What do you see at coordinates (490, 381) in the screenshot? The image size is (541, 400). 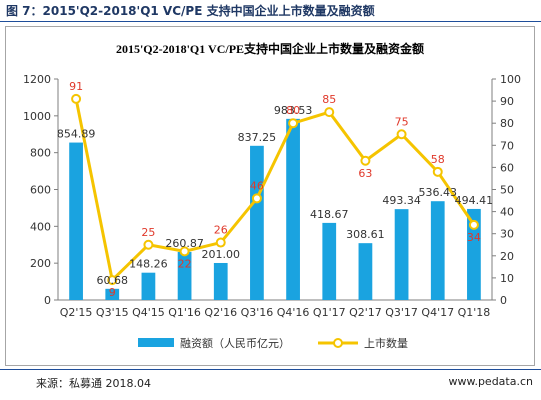 I see `website-link: www.pedata.cn` at bounding box center [490, 381].